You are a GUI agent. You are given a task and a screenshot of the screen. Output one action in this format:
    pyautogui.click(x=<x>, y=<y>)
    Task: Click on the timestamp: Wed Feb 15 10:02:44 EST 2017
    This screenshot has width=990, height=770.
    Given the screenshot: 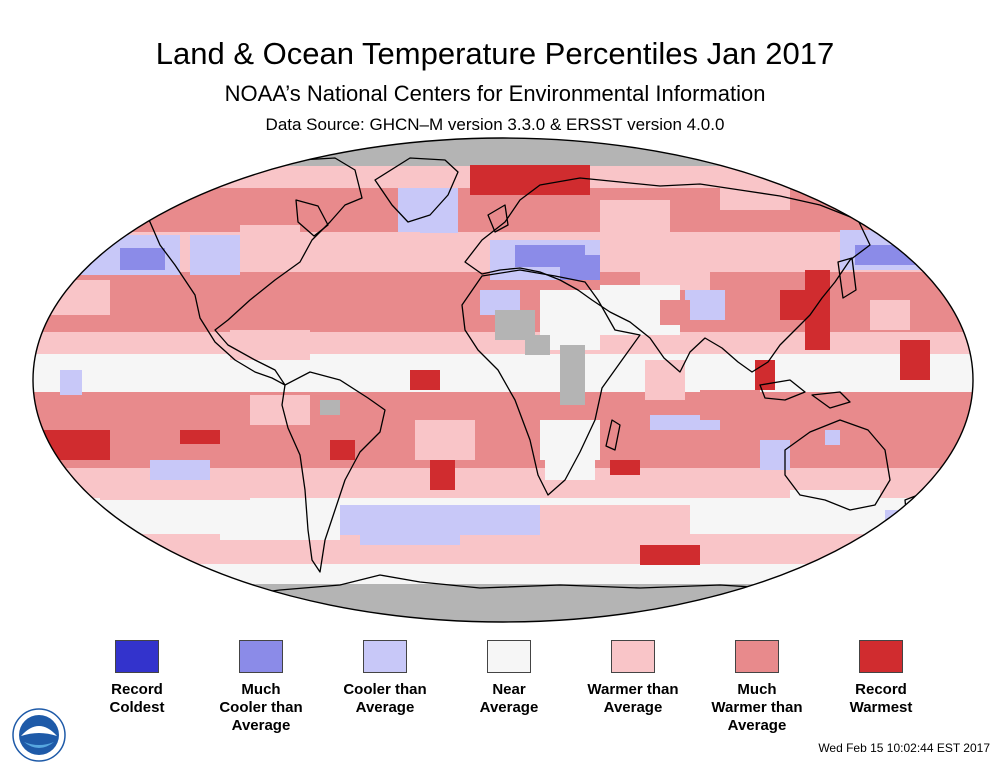 What is the action you would take?
    pyautogui.click(x=904, y=748)
    